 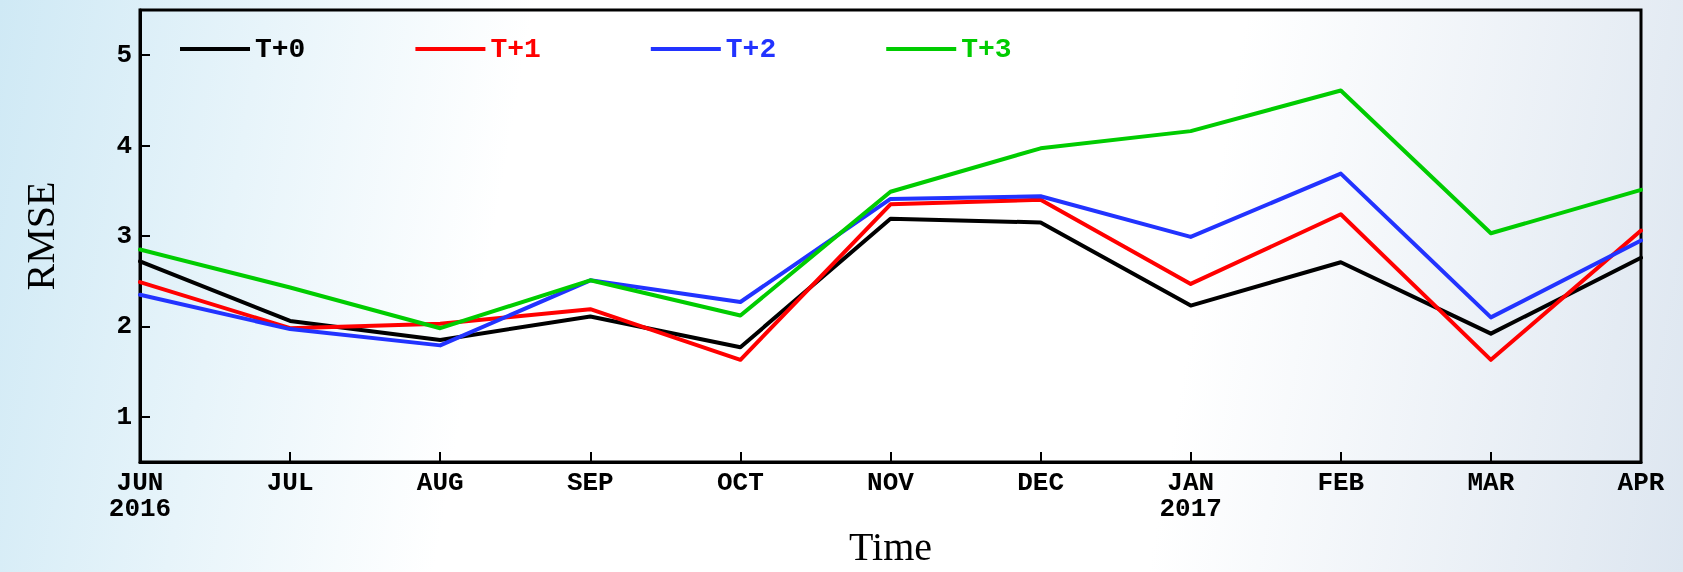 I want to click on x-tick-label: DEC, so click(x=1041, y=483).